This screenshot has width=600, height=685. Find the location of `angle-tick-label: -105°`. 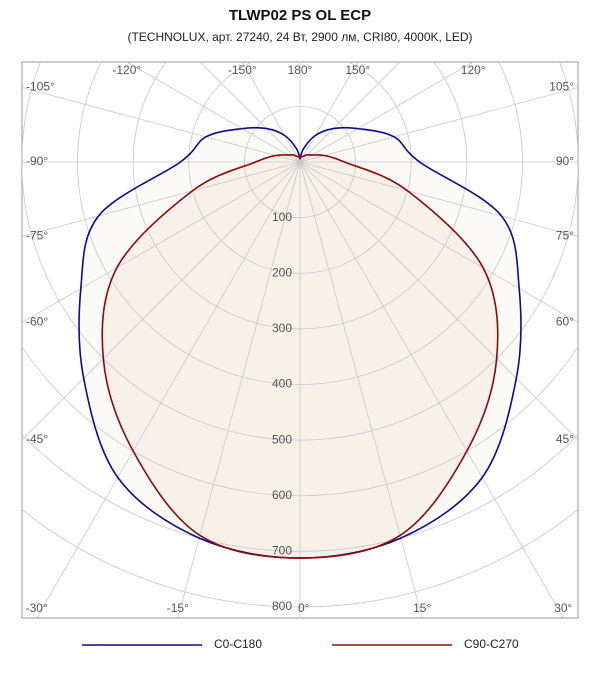

angle-tick-label: -105° is located at coordinates (40, 87).